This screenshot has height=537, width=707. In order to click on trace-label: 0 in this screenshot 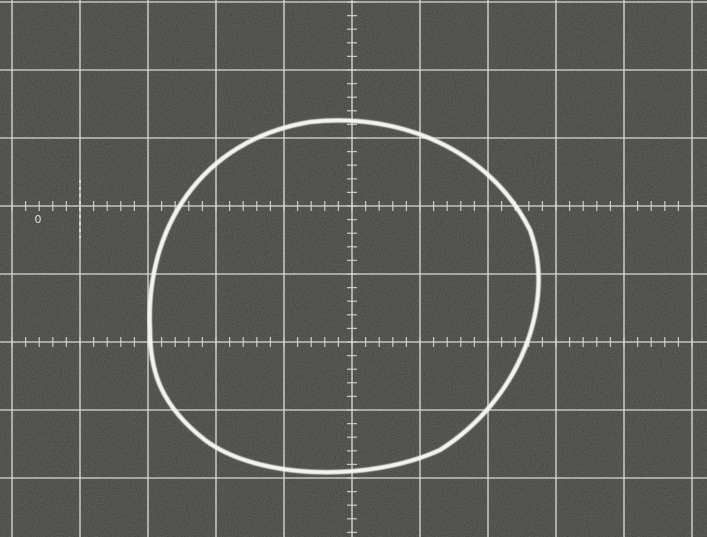, I will do `click(38, 219)`.